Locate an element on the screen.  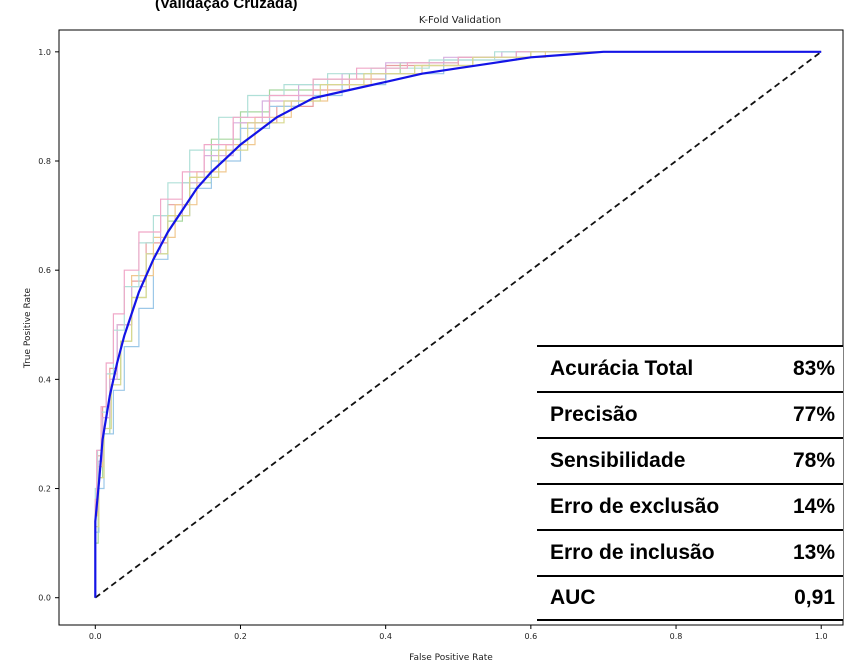
table-row: Precisão 77% is located at coordinates (690, 414).